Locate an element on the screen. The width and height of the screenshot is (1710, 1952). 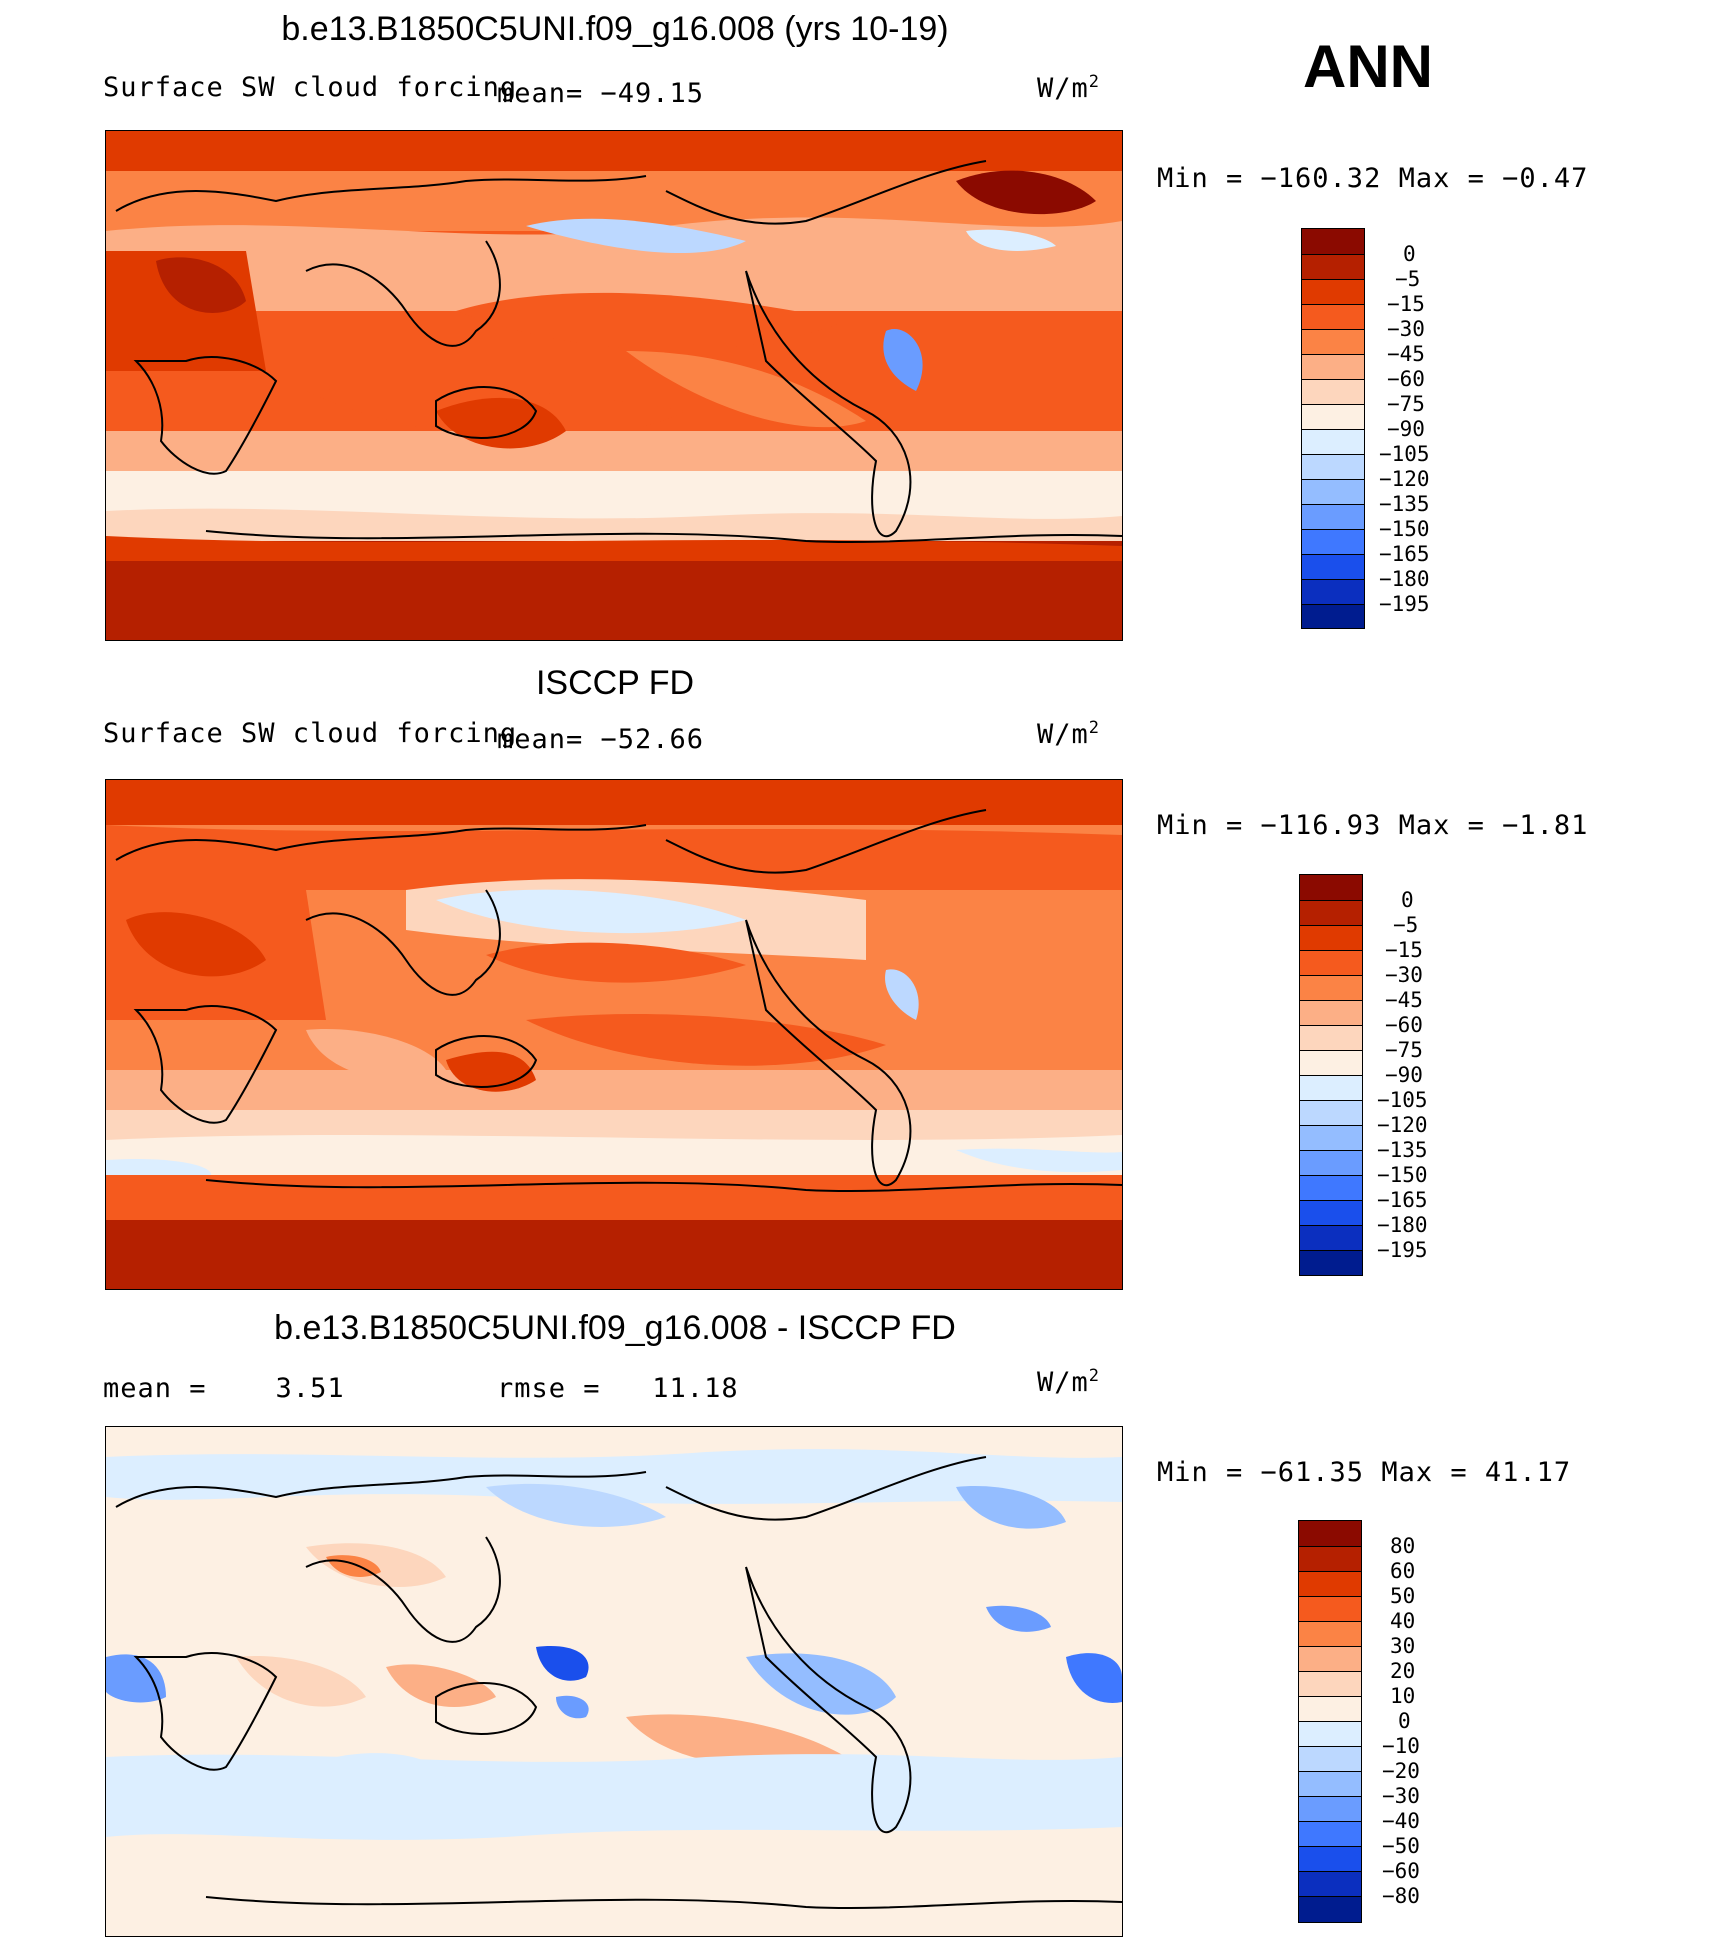
panel-1-cbar-label: −105 is located at coordinates (1404, 454).